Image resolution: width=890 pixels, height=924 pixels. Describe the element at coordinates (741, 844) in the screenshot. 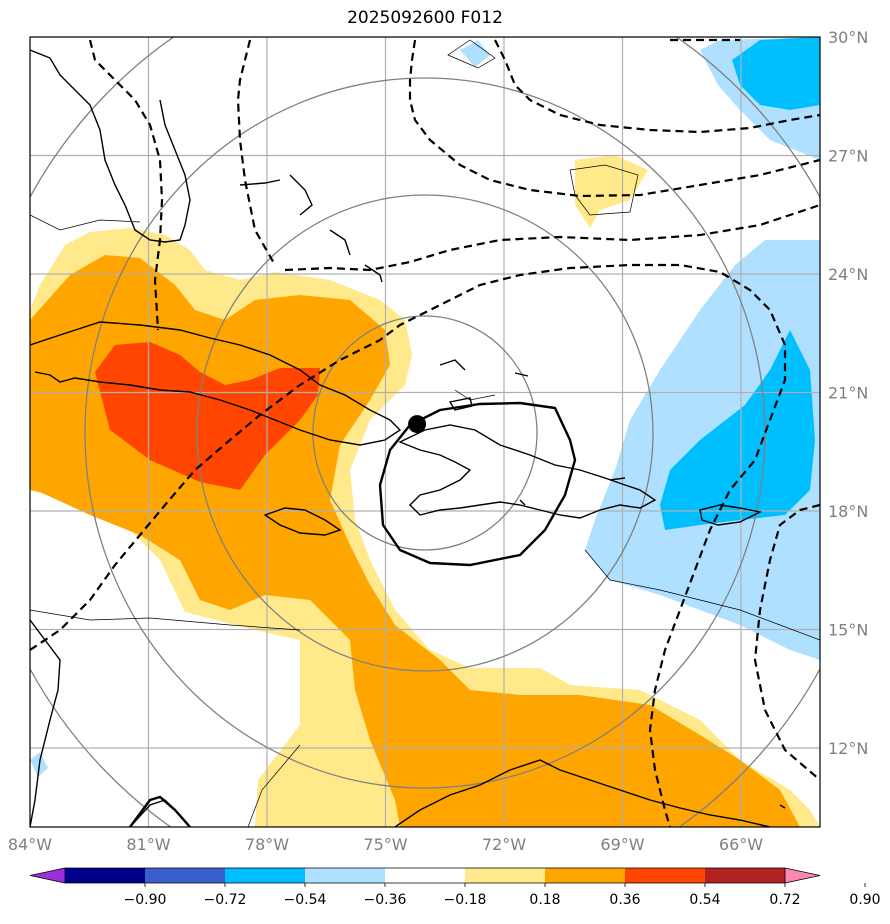

I see `longitude-tick-label: 66°W` at that location.